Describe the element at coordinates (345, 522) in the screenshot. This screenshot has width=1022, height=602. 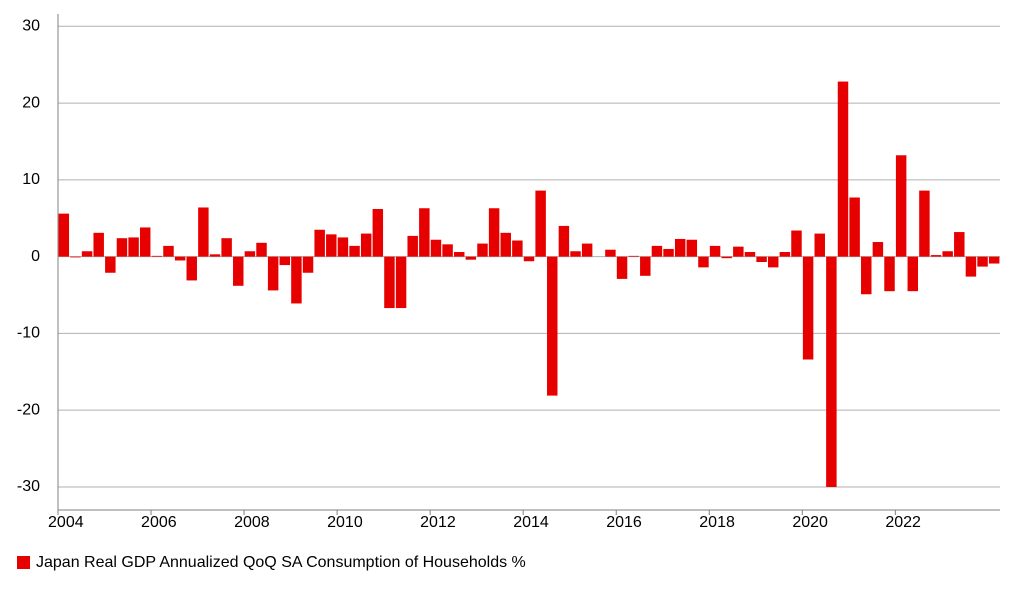
I see `x-tick-label: 2010` at that location.